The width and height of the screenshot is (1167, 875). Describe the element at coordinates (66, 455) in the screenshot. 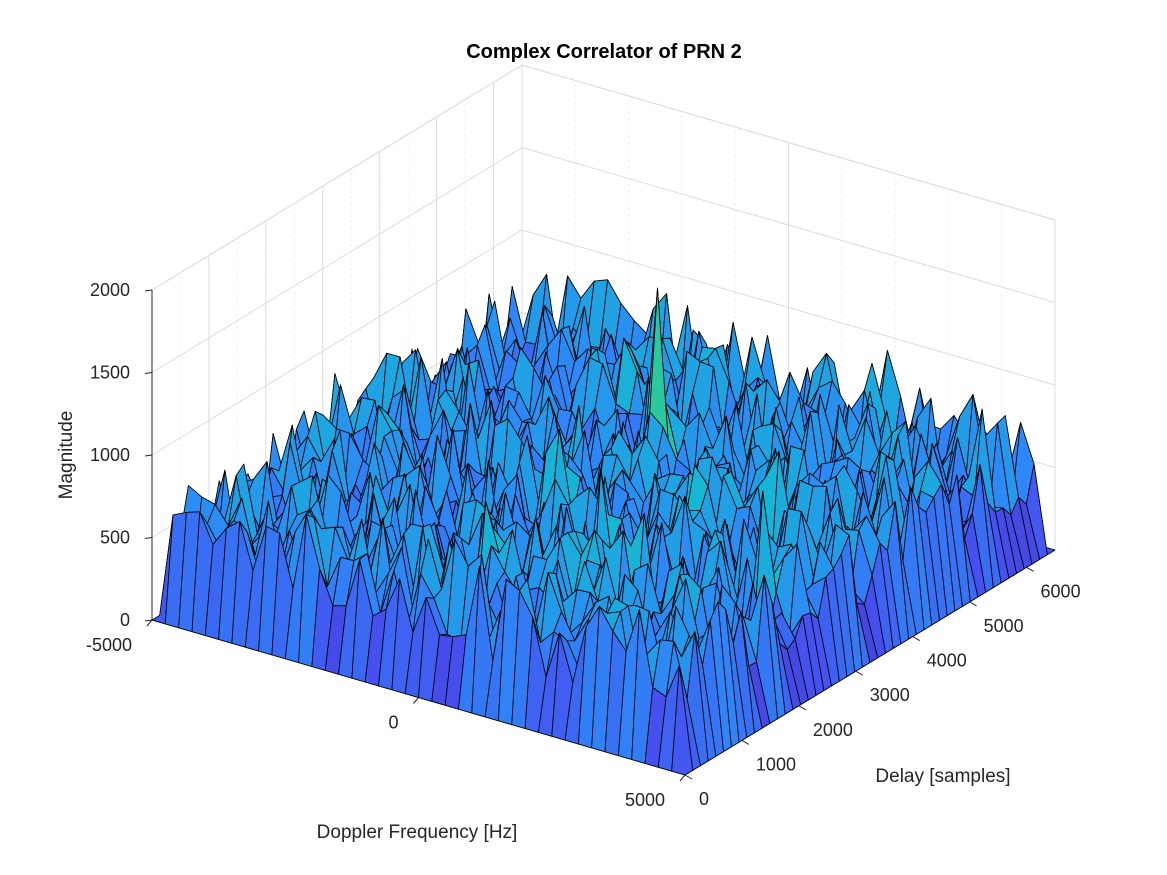

I see `z-axis-label: Magnitude` at that location.